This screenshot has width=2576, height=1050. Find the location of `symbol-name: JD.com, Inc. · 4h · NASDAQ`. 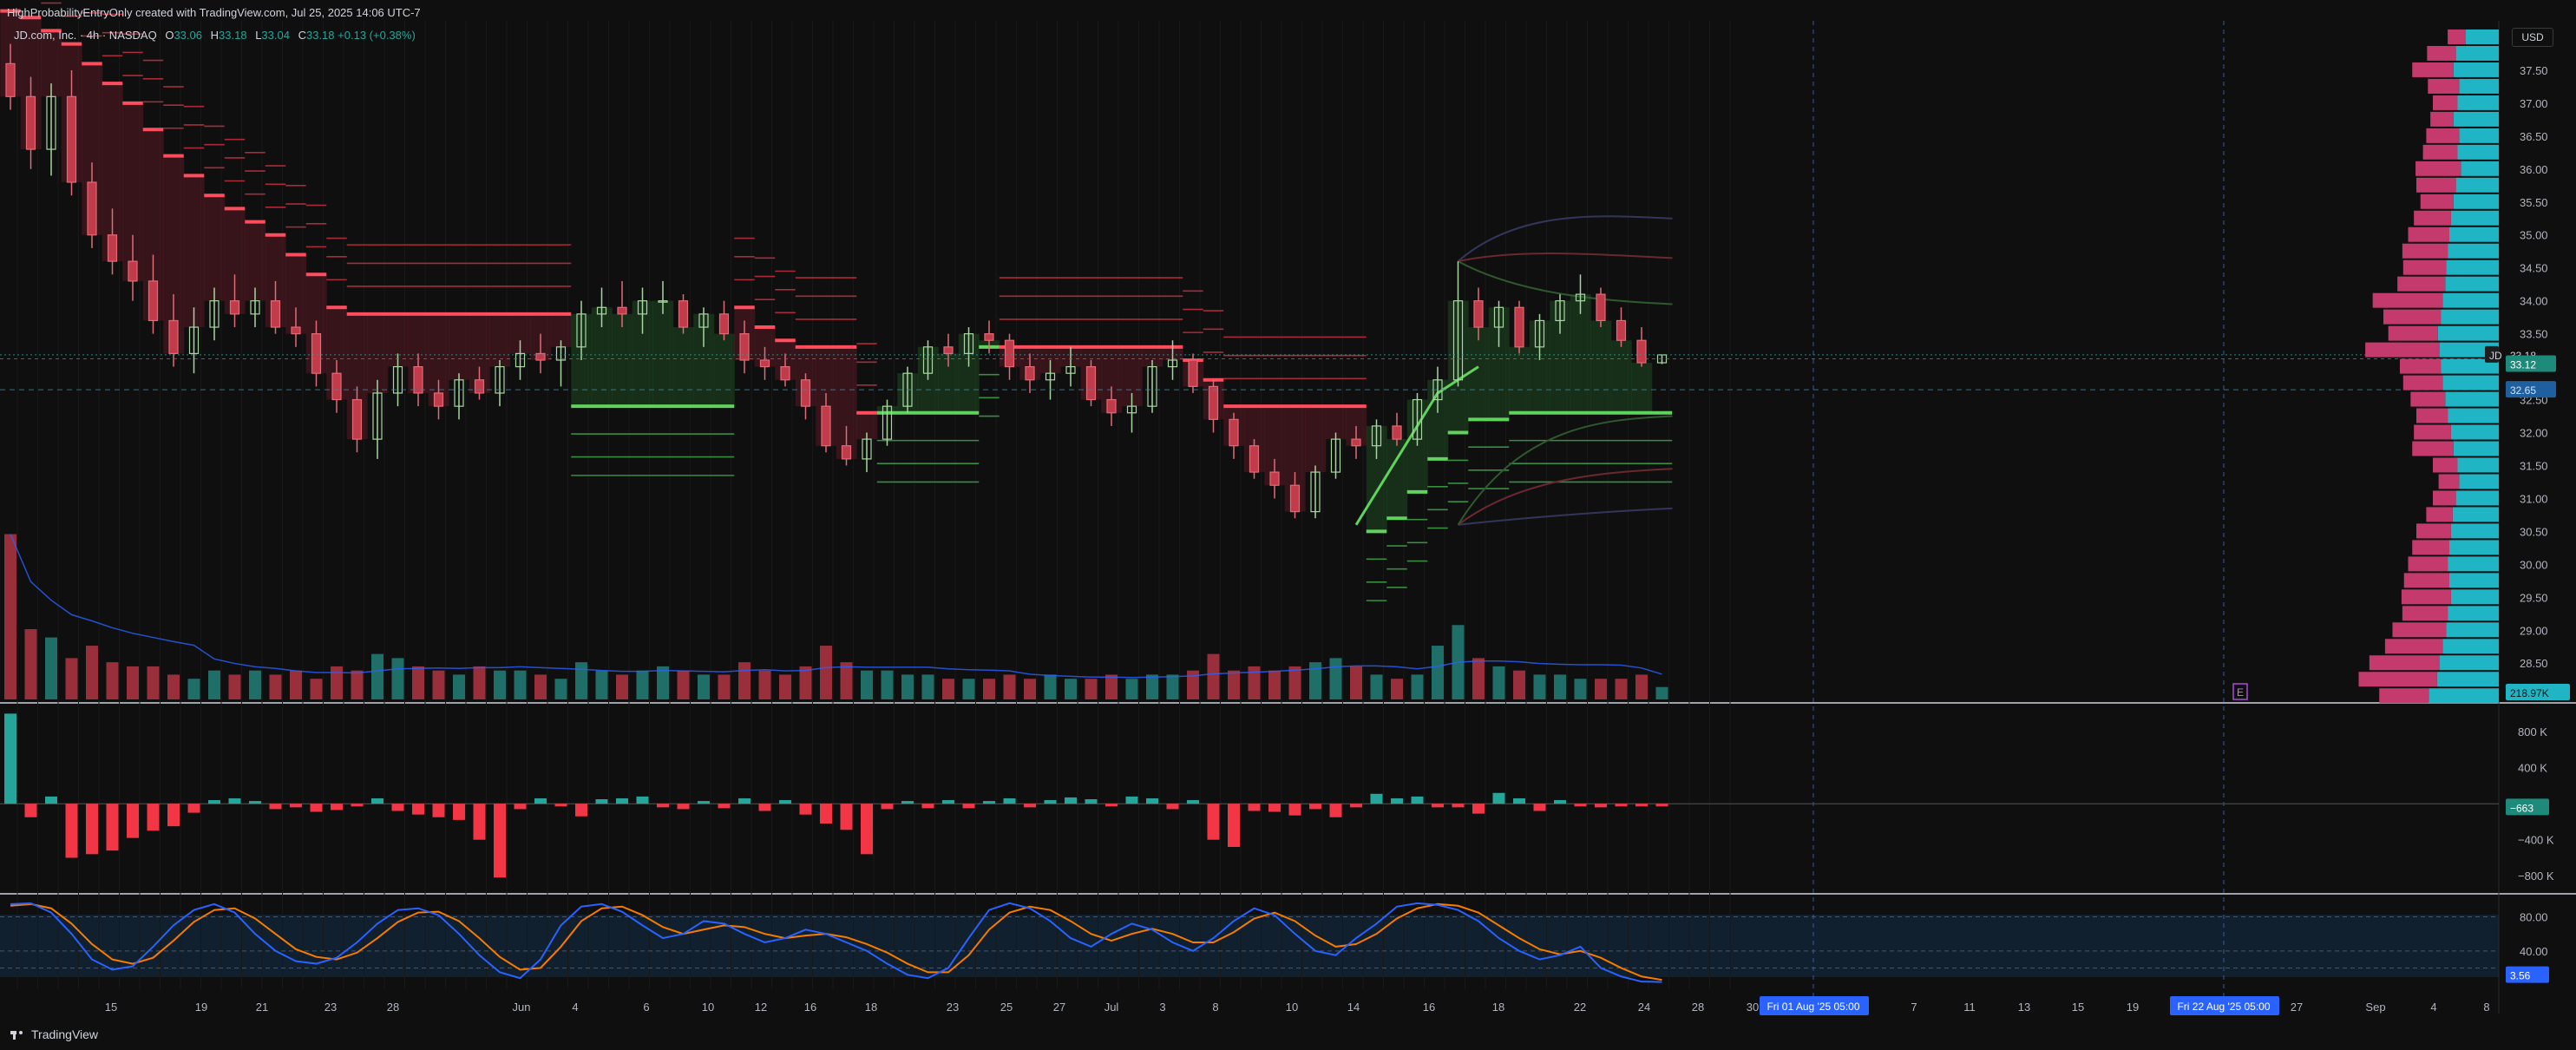

symbol-name: JD.com, Inc. · 4h · NASDAQ is located at coordinates (85, 35).